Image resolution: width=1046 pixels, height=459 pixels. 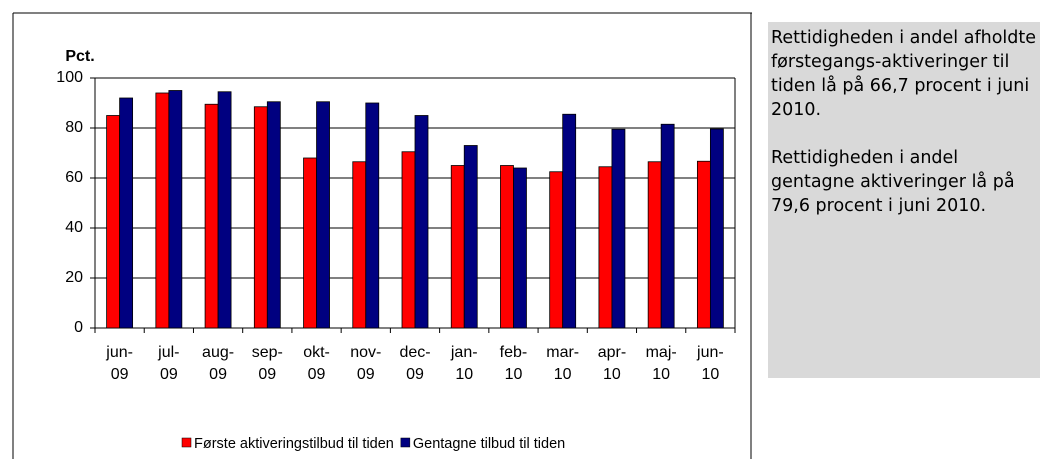 What do you see at coordinates (464, 363) in the screenshot?
I see `x-tick-label: jan-10` at bounding box center [464, 363].